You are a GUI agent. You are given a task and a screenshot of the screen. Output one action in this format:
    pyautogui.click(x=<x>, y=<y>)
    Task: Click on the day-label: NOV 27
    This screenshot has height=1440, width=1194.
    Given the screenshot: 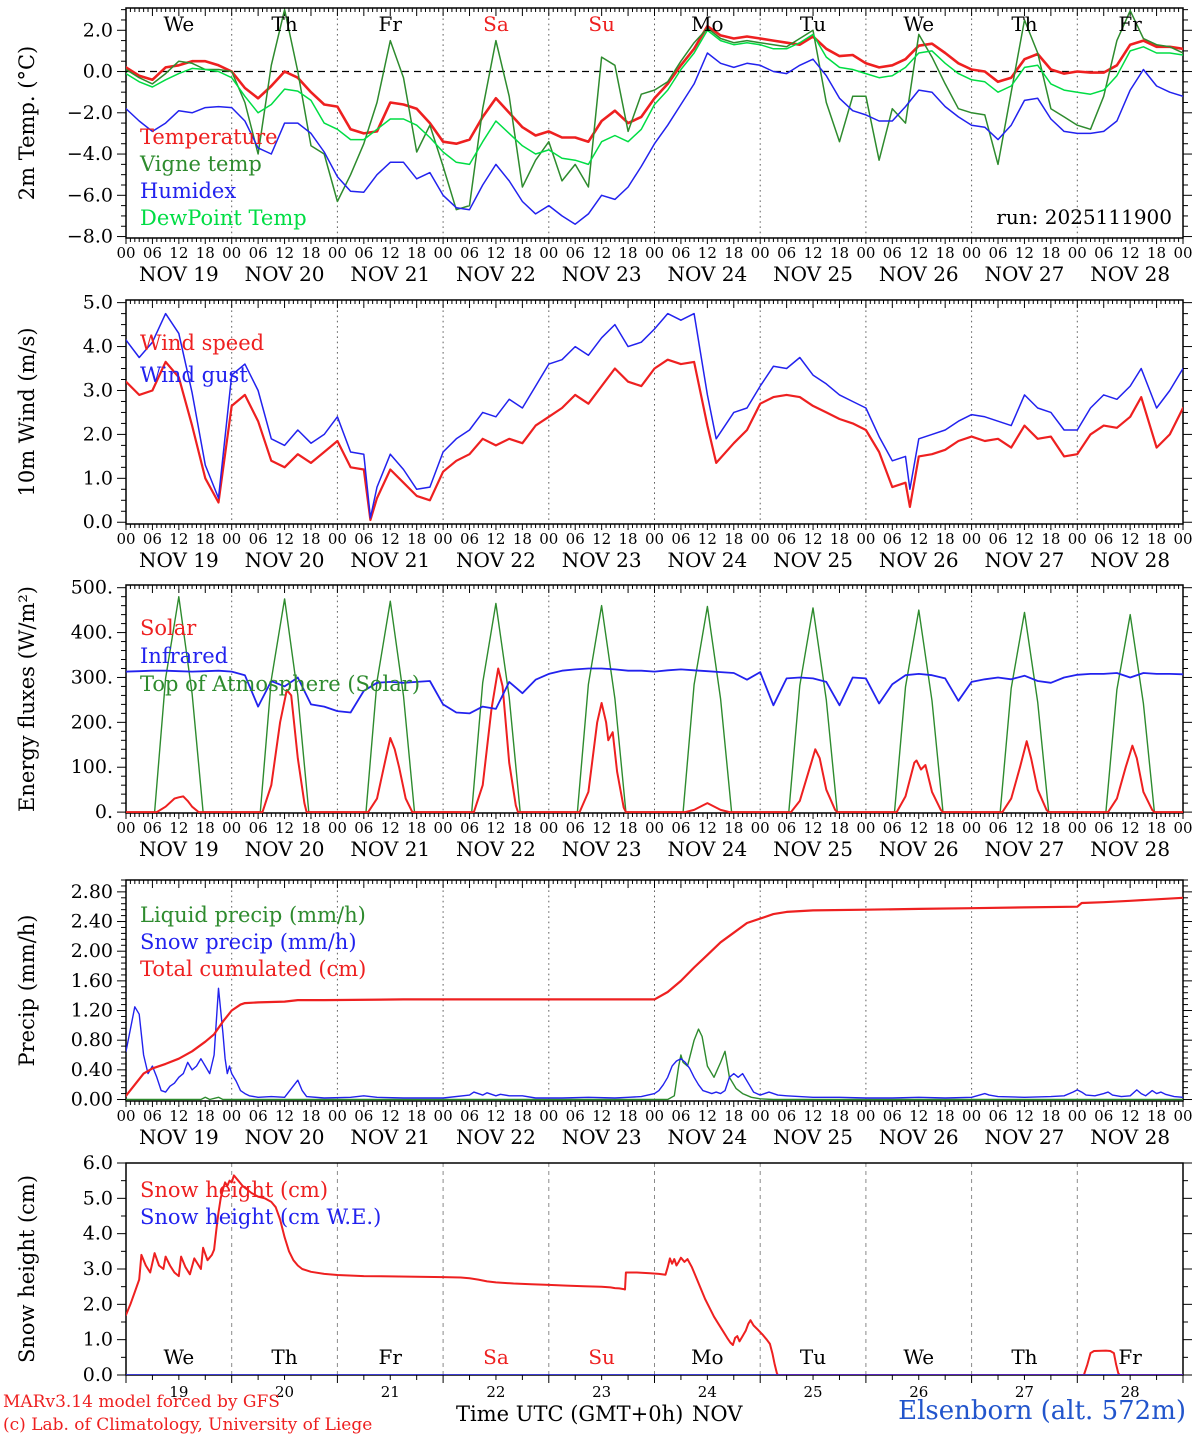 What is the action you would take?
    pyautogui.click(x=1025, y=849)
    